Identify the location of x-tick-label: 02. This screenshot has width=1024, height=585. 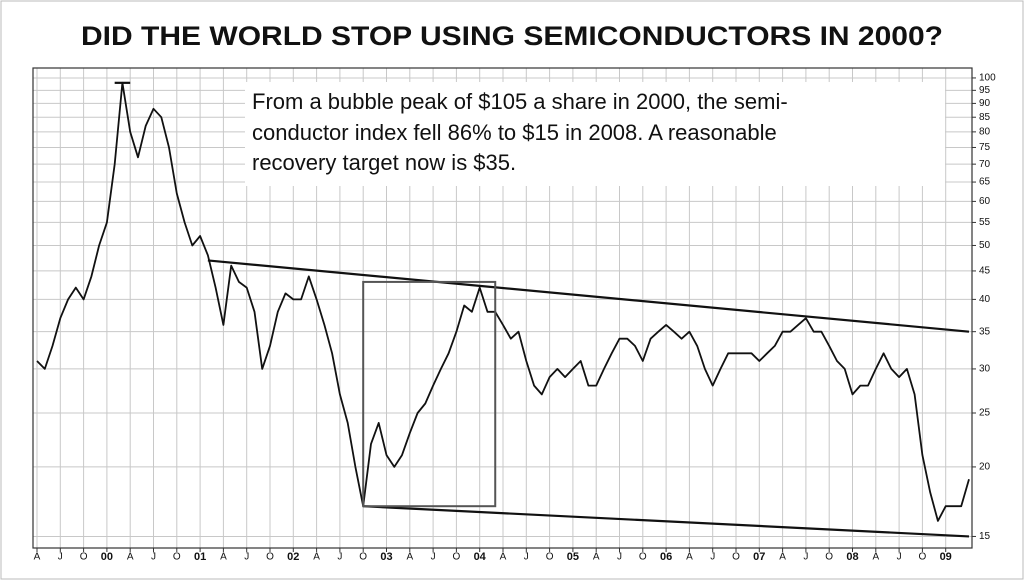
(293, 557).